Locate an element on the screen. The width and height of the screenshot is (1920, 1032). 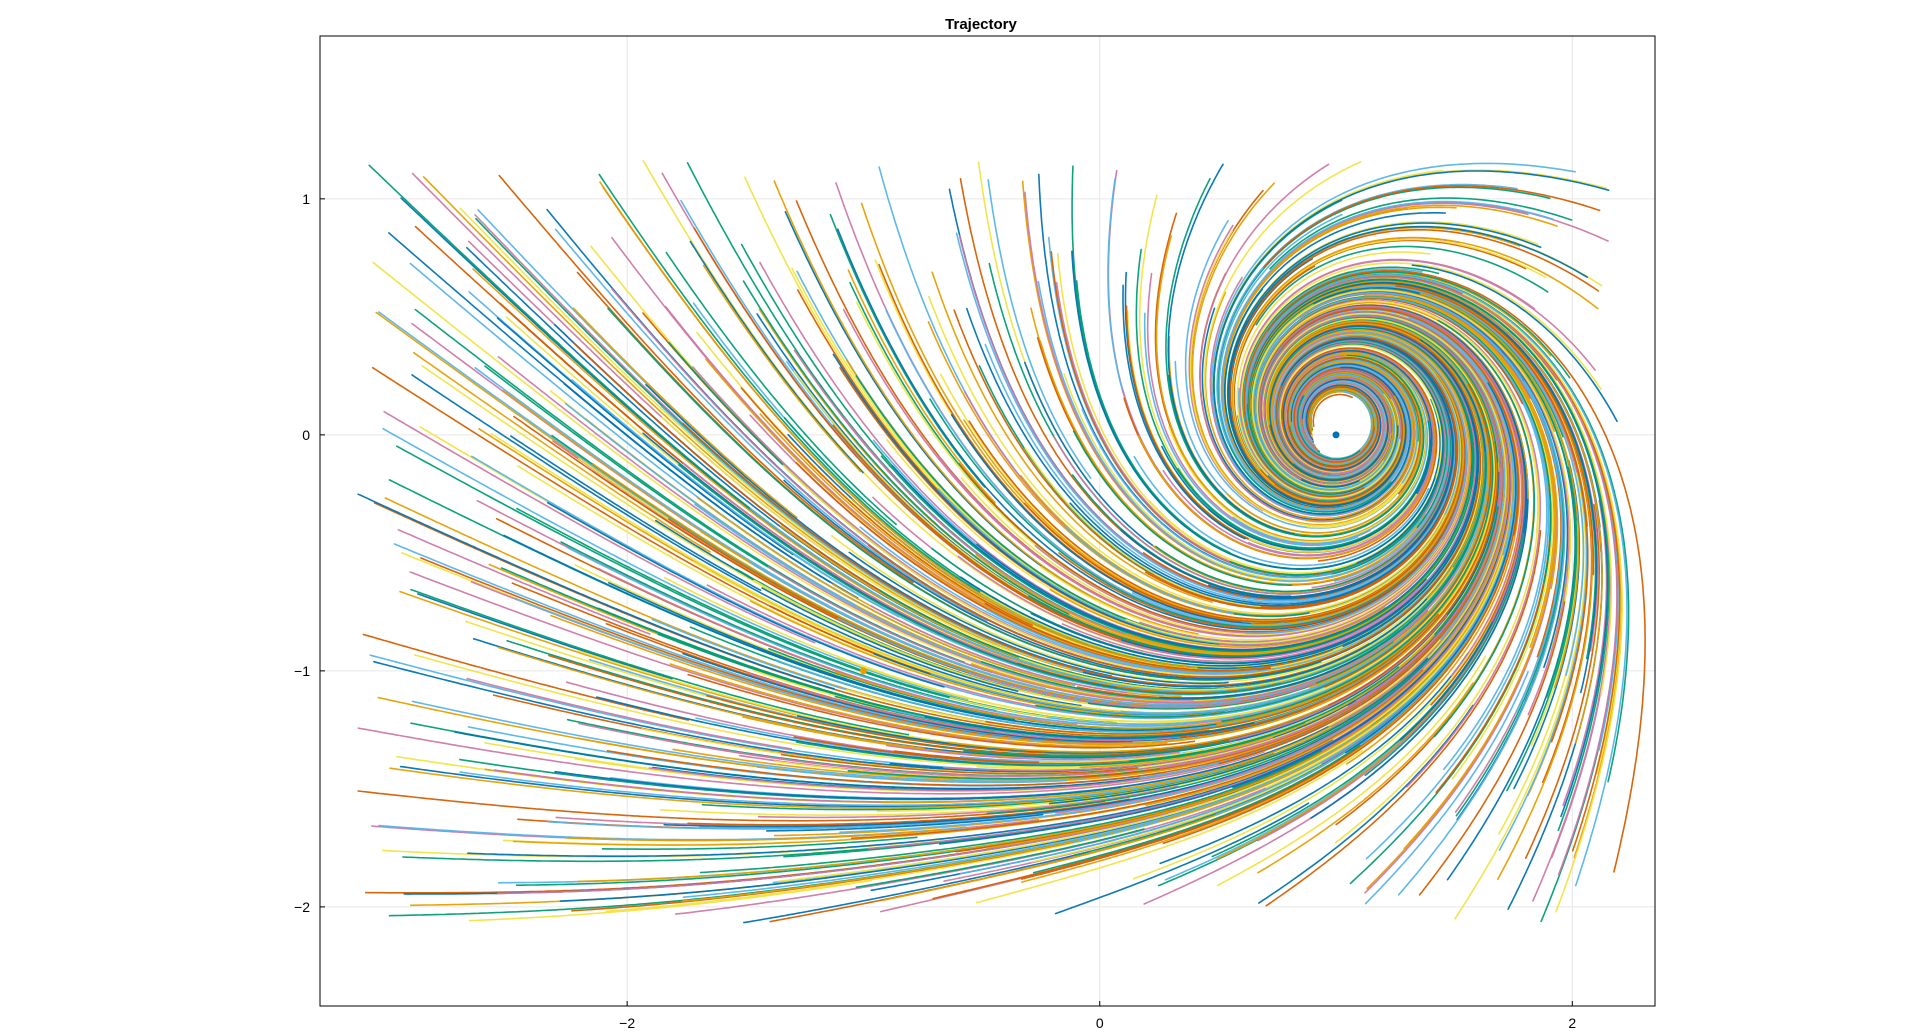
chart-title: Trajectory is located at coordinates (981, 24).